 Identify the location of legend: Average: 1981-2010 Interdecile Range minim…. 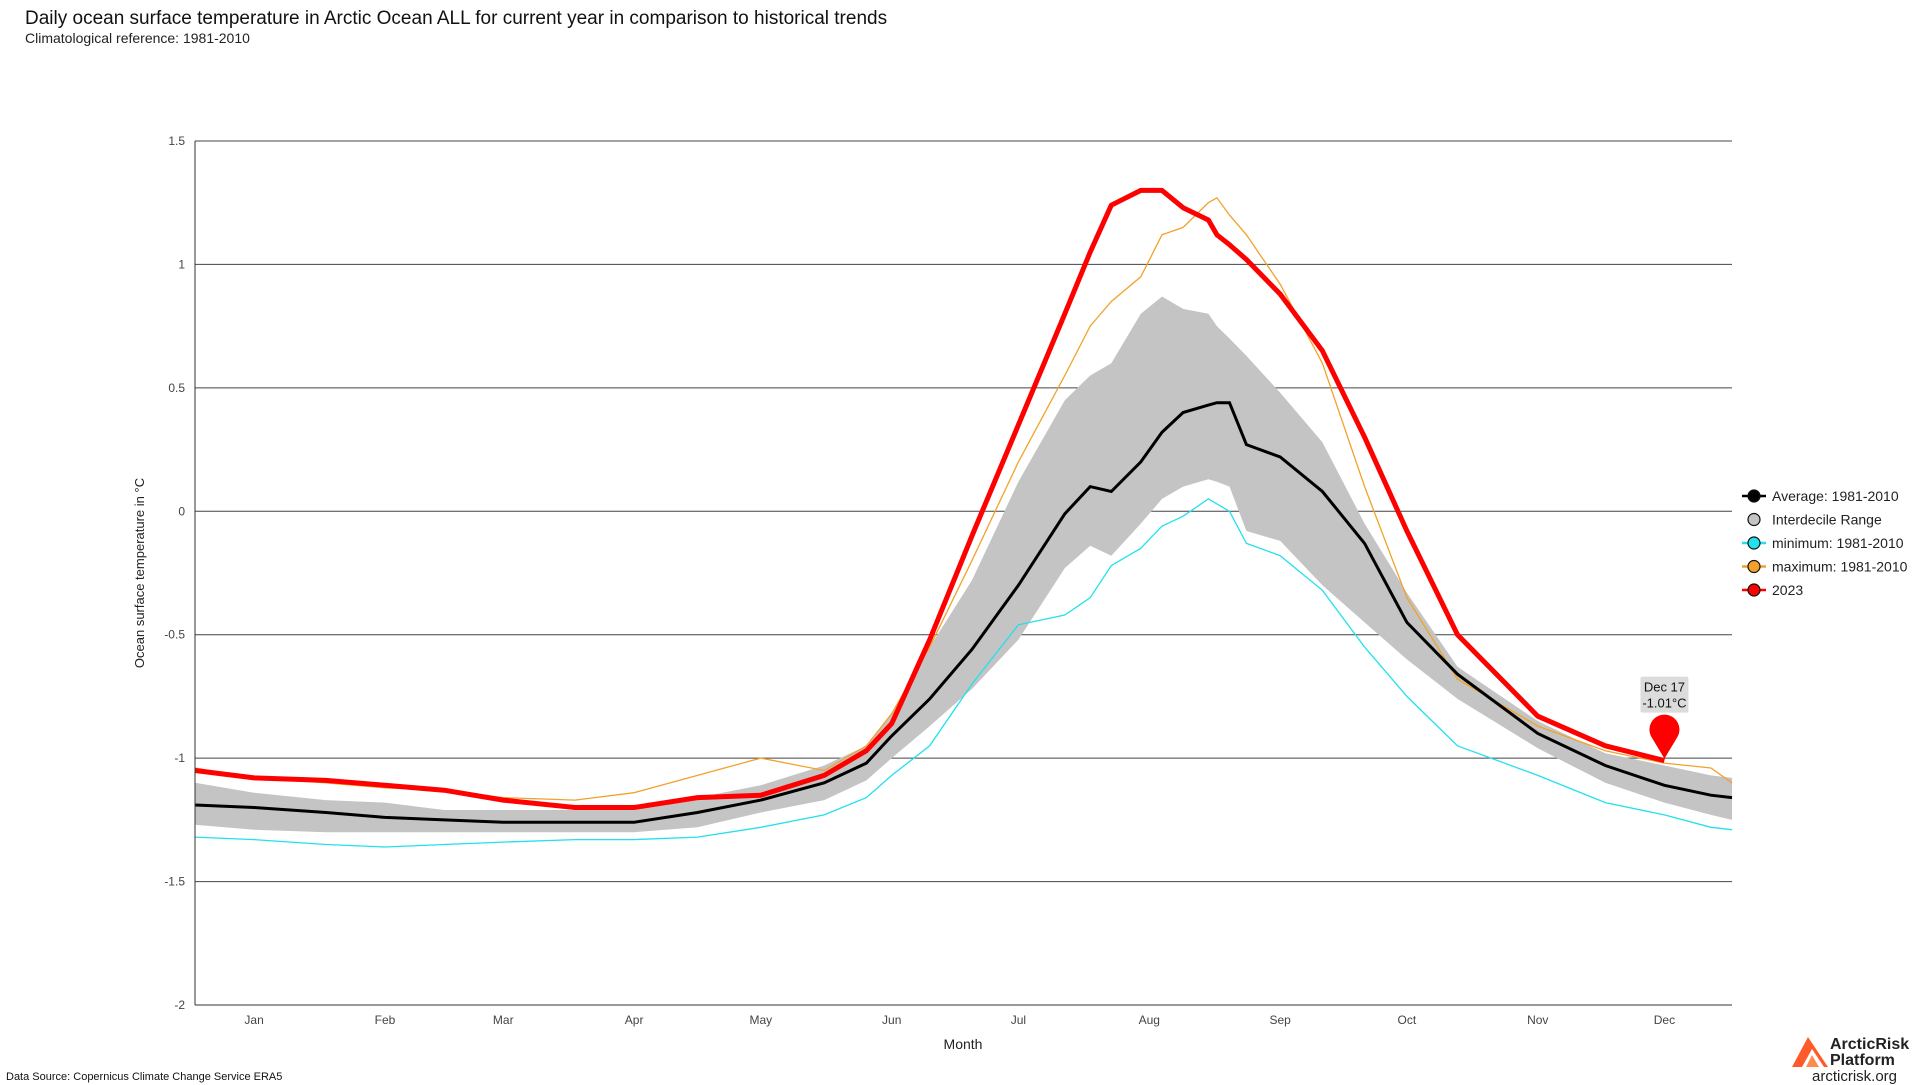
(1825, 543).